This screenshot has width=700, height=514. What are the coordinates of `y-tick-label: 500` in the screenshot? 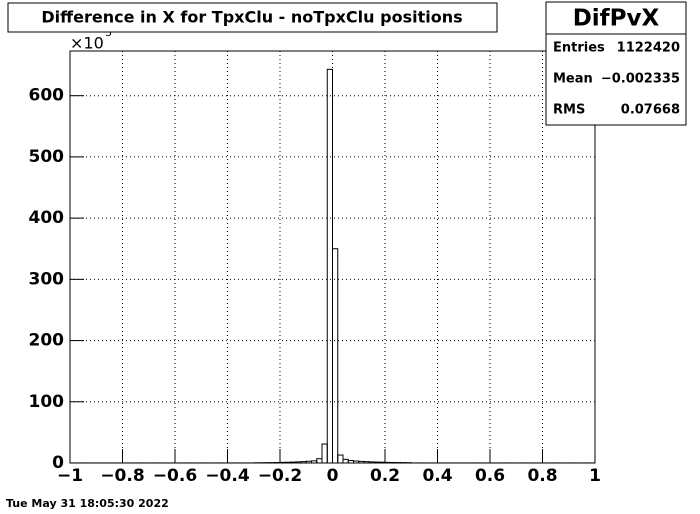 It's located at (47, 157).